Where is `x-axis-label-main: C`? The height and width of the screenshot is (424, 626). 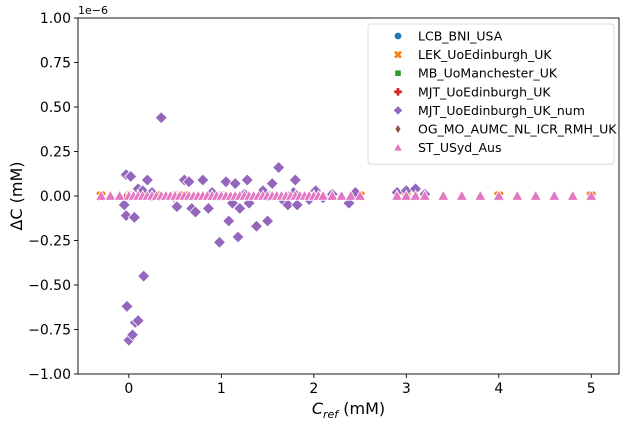
x-axis-label-main: C is located at coordinates (318, 408).